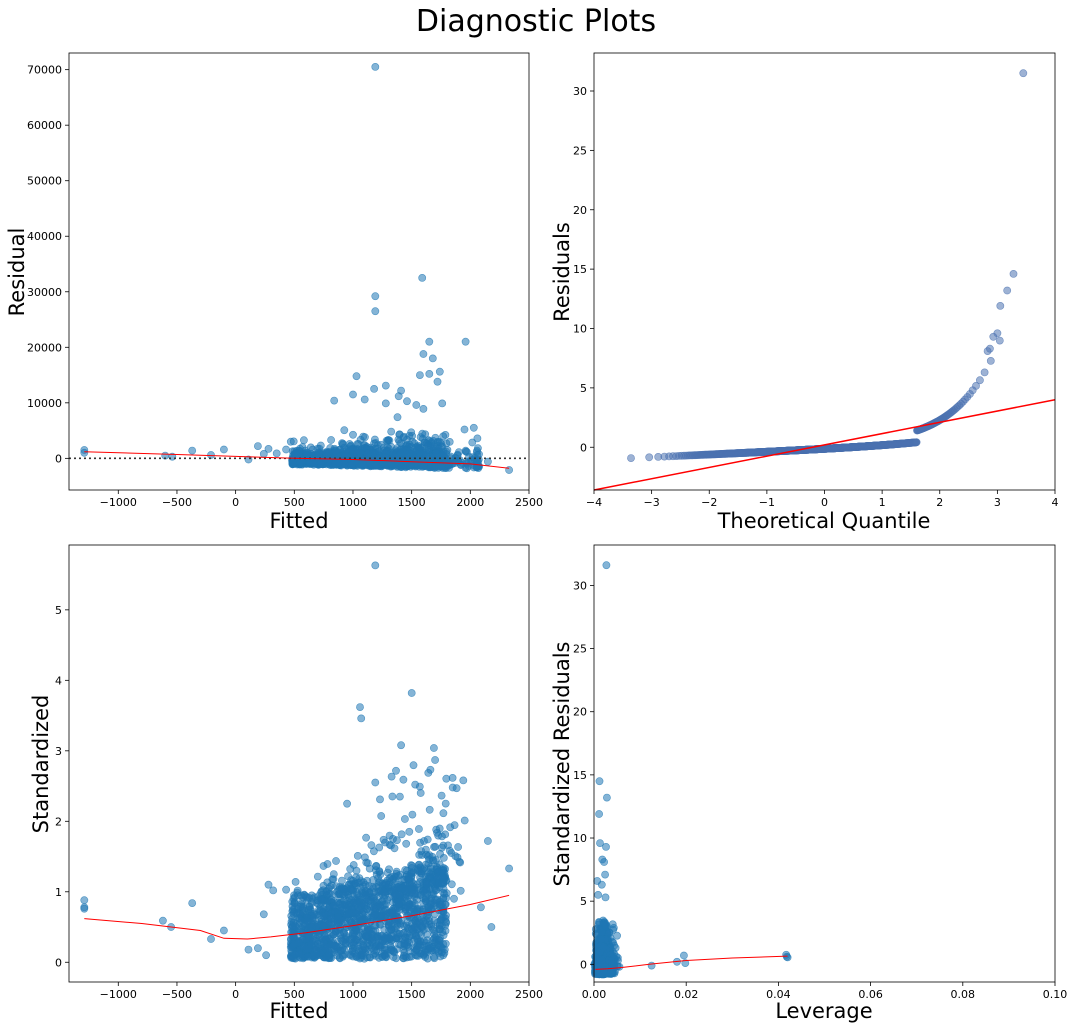 The image size is (1072, 1029). Describe the element at coordinates (824, 521) in the screenshot. I see `qq-plot-xlabel: Theoretical Quantile` at that location.